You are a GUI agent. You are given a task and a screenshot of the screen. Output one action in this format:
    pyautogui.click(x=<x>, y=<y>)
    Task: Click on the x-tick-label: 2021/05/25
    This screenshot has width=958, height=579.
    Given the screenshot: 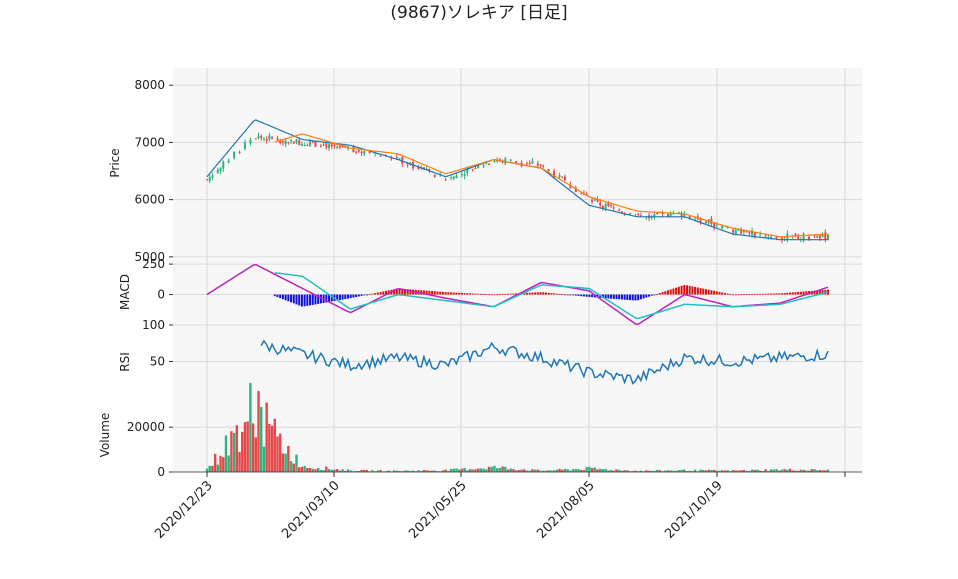 What is the action you would take?
    pyautogui.click(x=438, y=510)
    